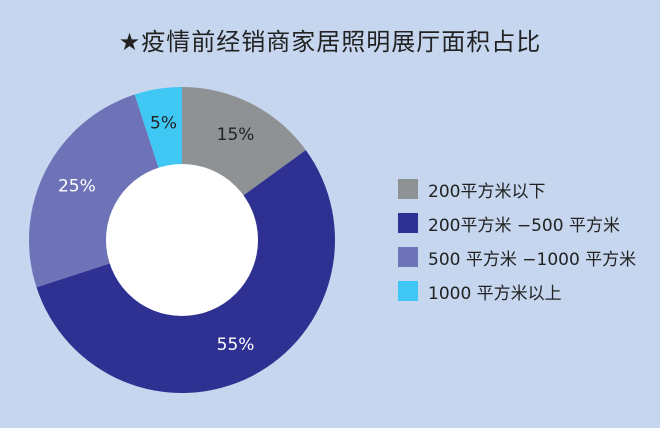 This screenshot has width=660, height=428. I want to click on legend-item: 500 平方米 −1000 平方米, so click(517, 257).